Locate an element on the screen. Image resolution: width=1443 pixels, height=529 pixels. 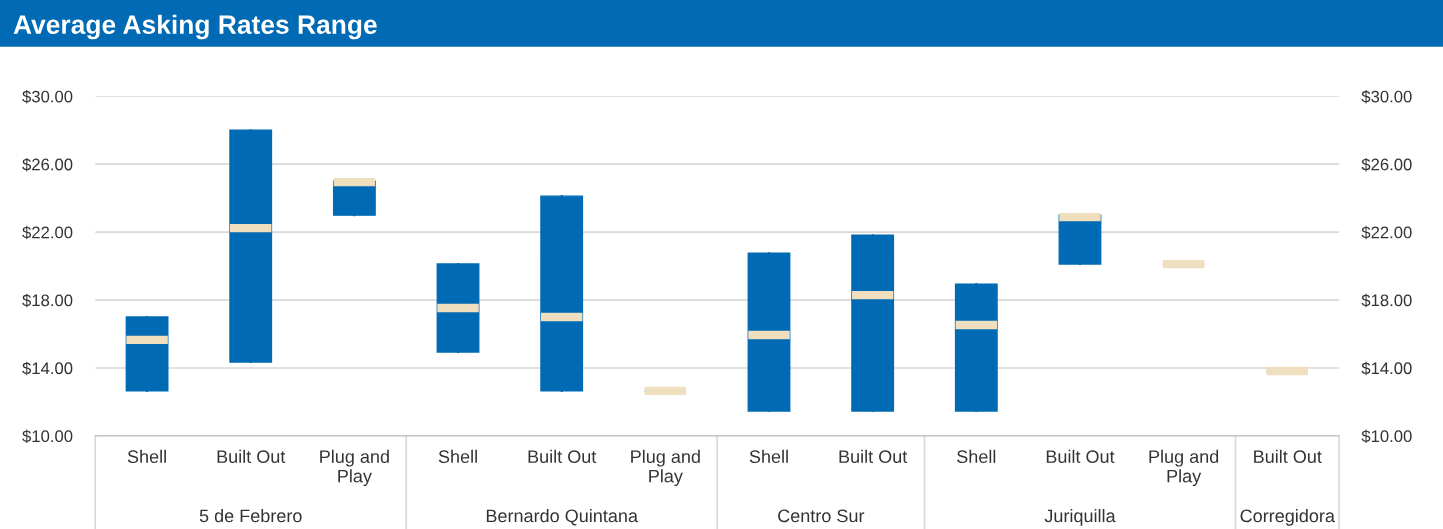
y2-tick-label: $10.00 is located at coordinates (1386, 436).